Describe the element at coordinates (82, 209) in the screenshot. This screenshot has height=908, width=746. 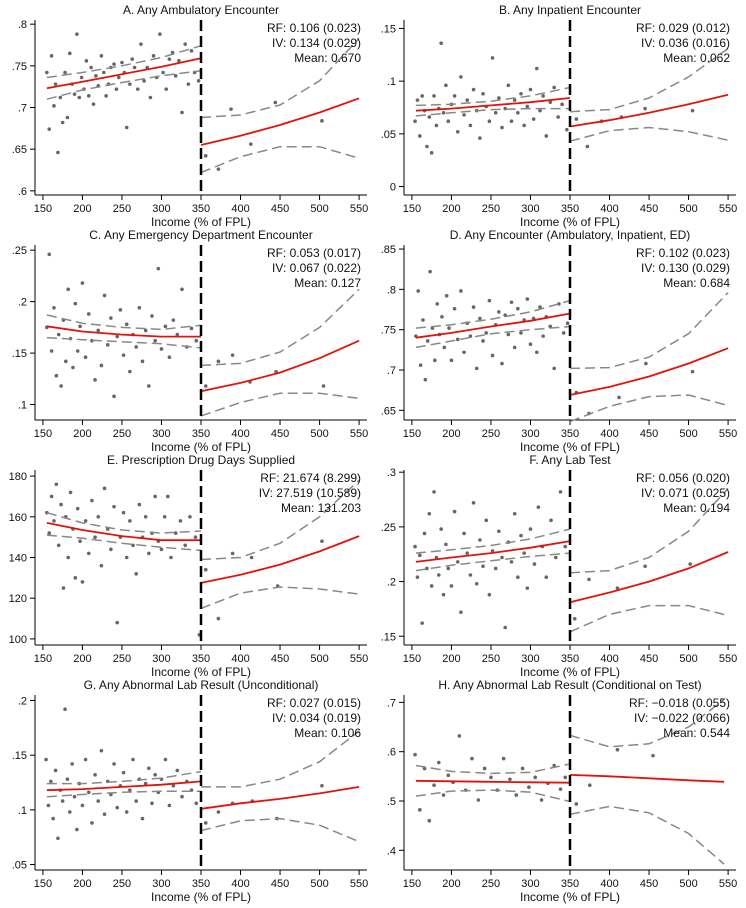
I see `x-tick-label: 200` at that location.